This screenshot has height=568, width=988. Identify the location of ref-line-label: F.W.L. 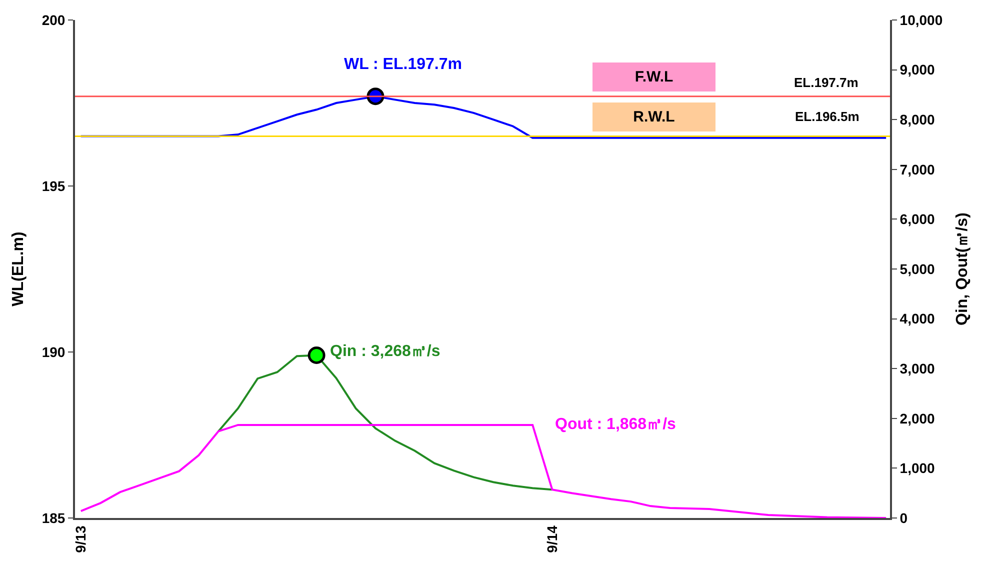
(654, 77).